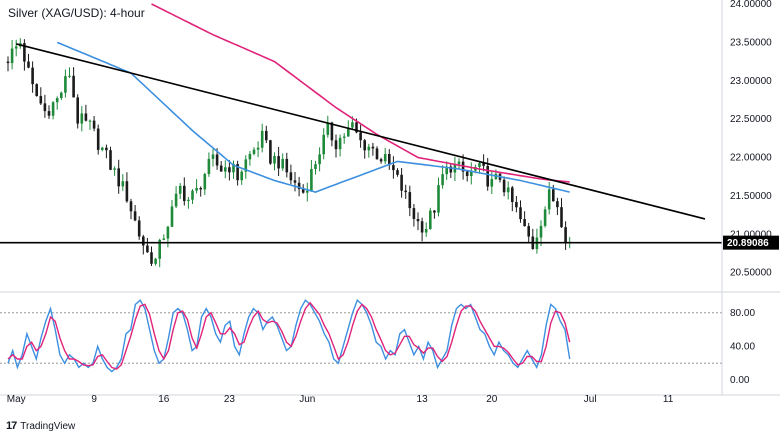 This screenshot has width=780, height=439. I want to click on price-tick-label: 21.50000, so click(751, 196).